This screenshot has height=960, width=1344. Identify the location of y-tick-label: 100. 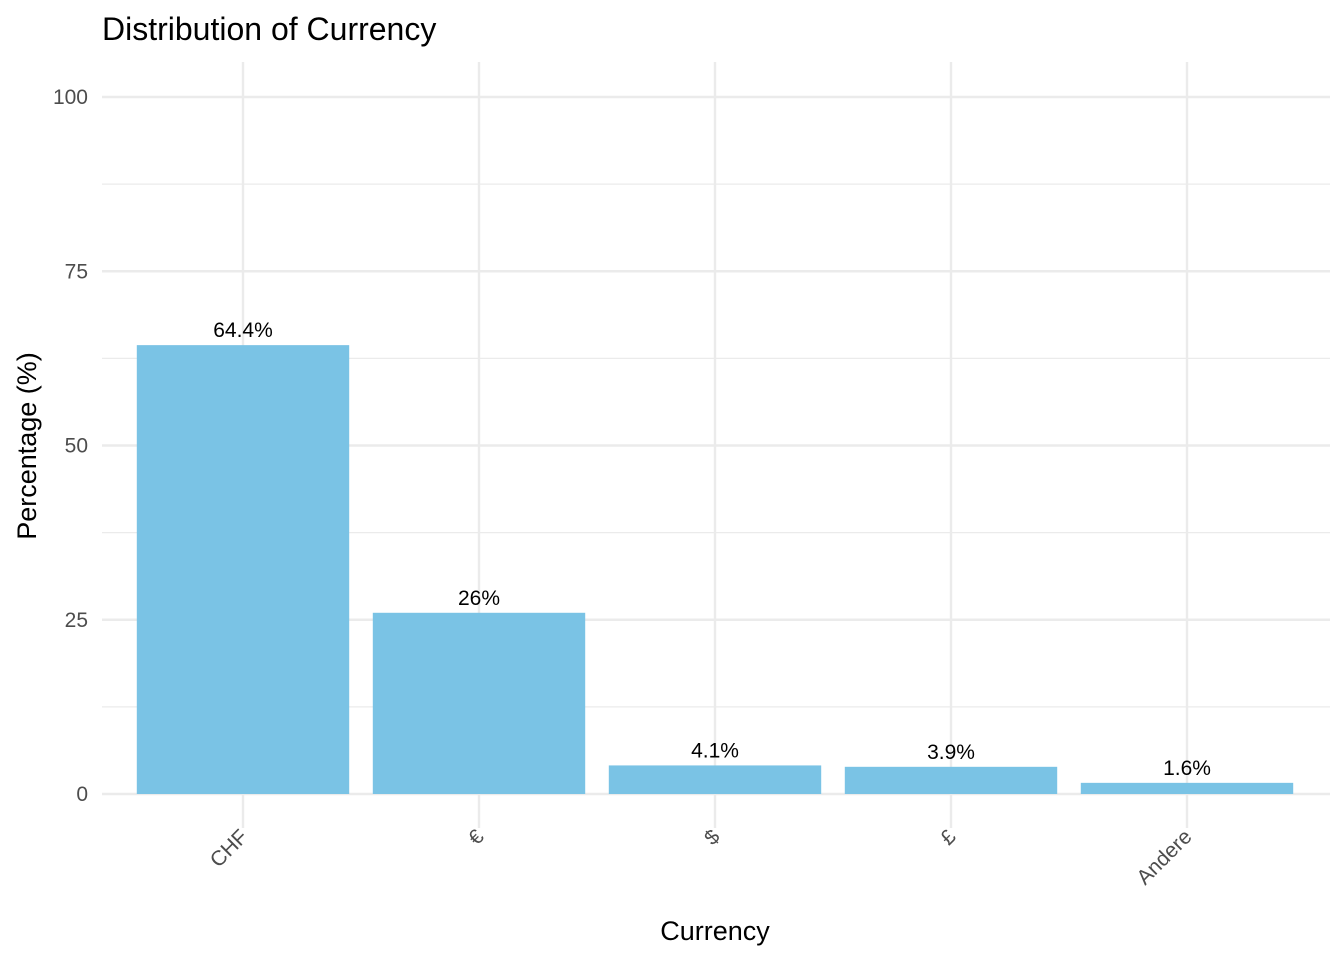
(70, 97).